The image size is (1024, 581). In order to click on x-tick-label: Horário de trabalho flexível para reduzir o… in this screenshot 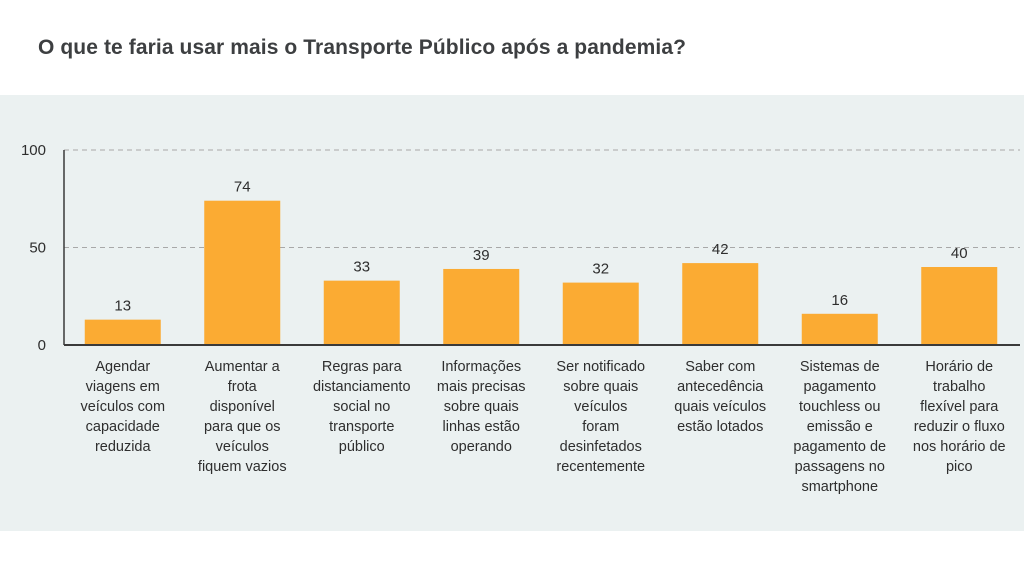, I will do `click(959, 417)`.